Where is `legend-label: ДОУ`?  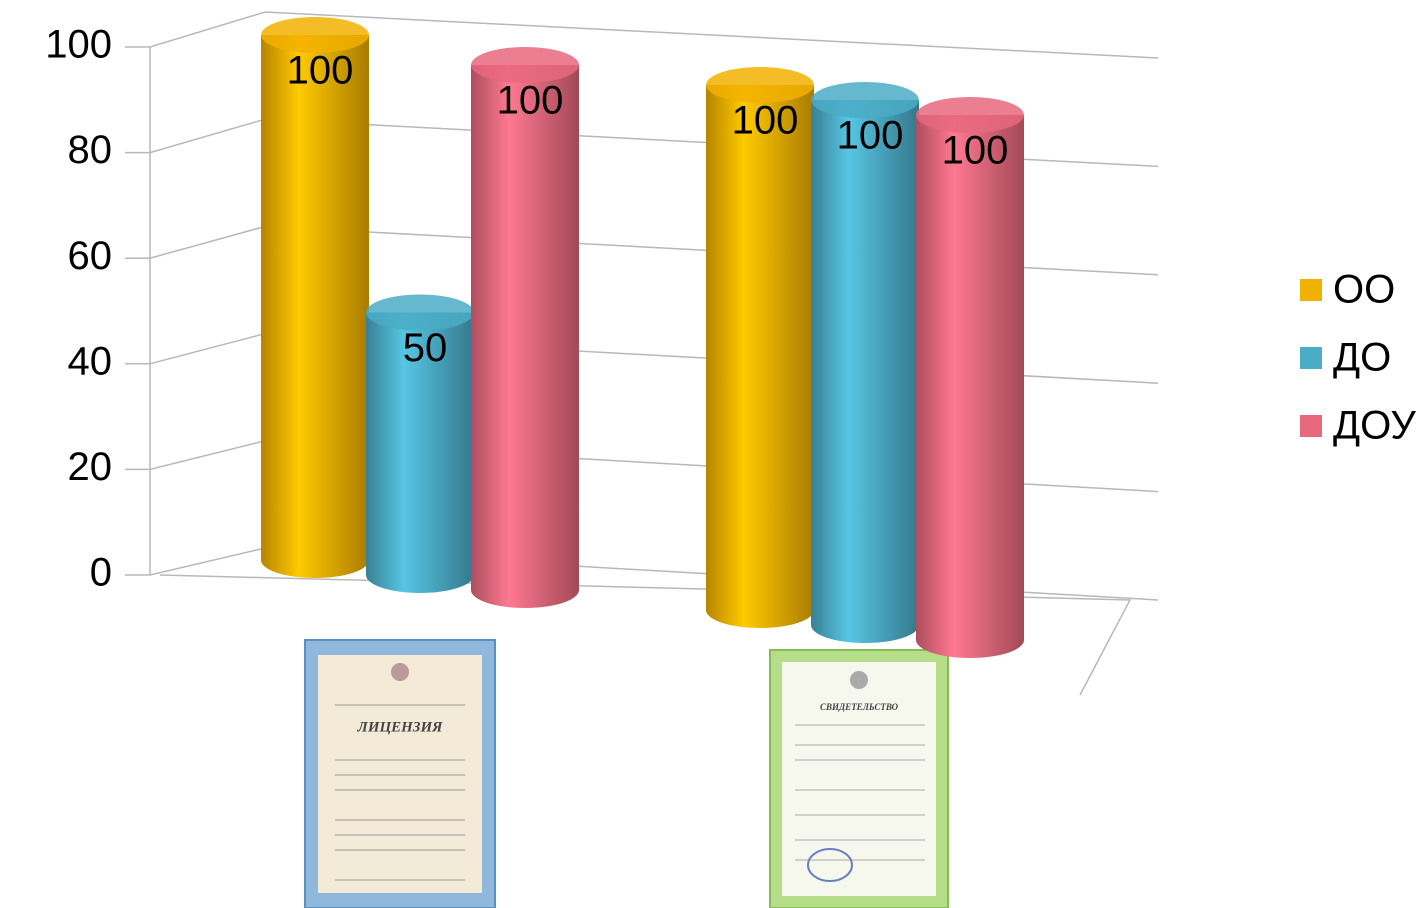
legend-label: ДОУ is located at coordinates (1374, 426).